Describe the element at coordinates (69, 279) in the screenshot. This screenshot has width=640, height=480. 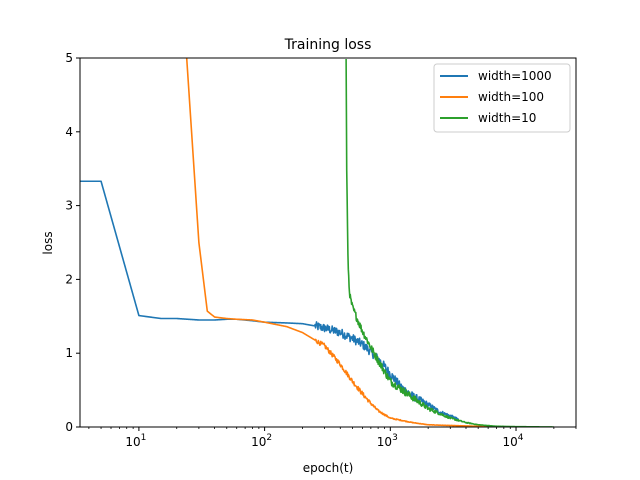
I see `y-tick-label: 2` at that location.